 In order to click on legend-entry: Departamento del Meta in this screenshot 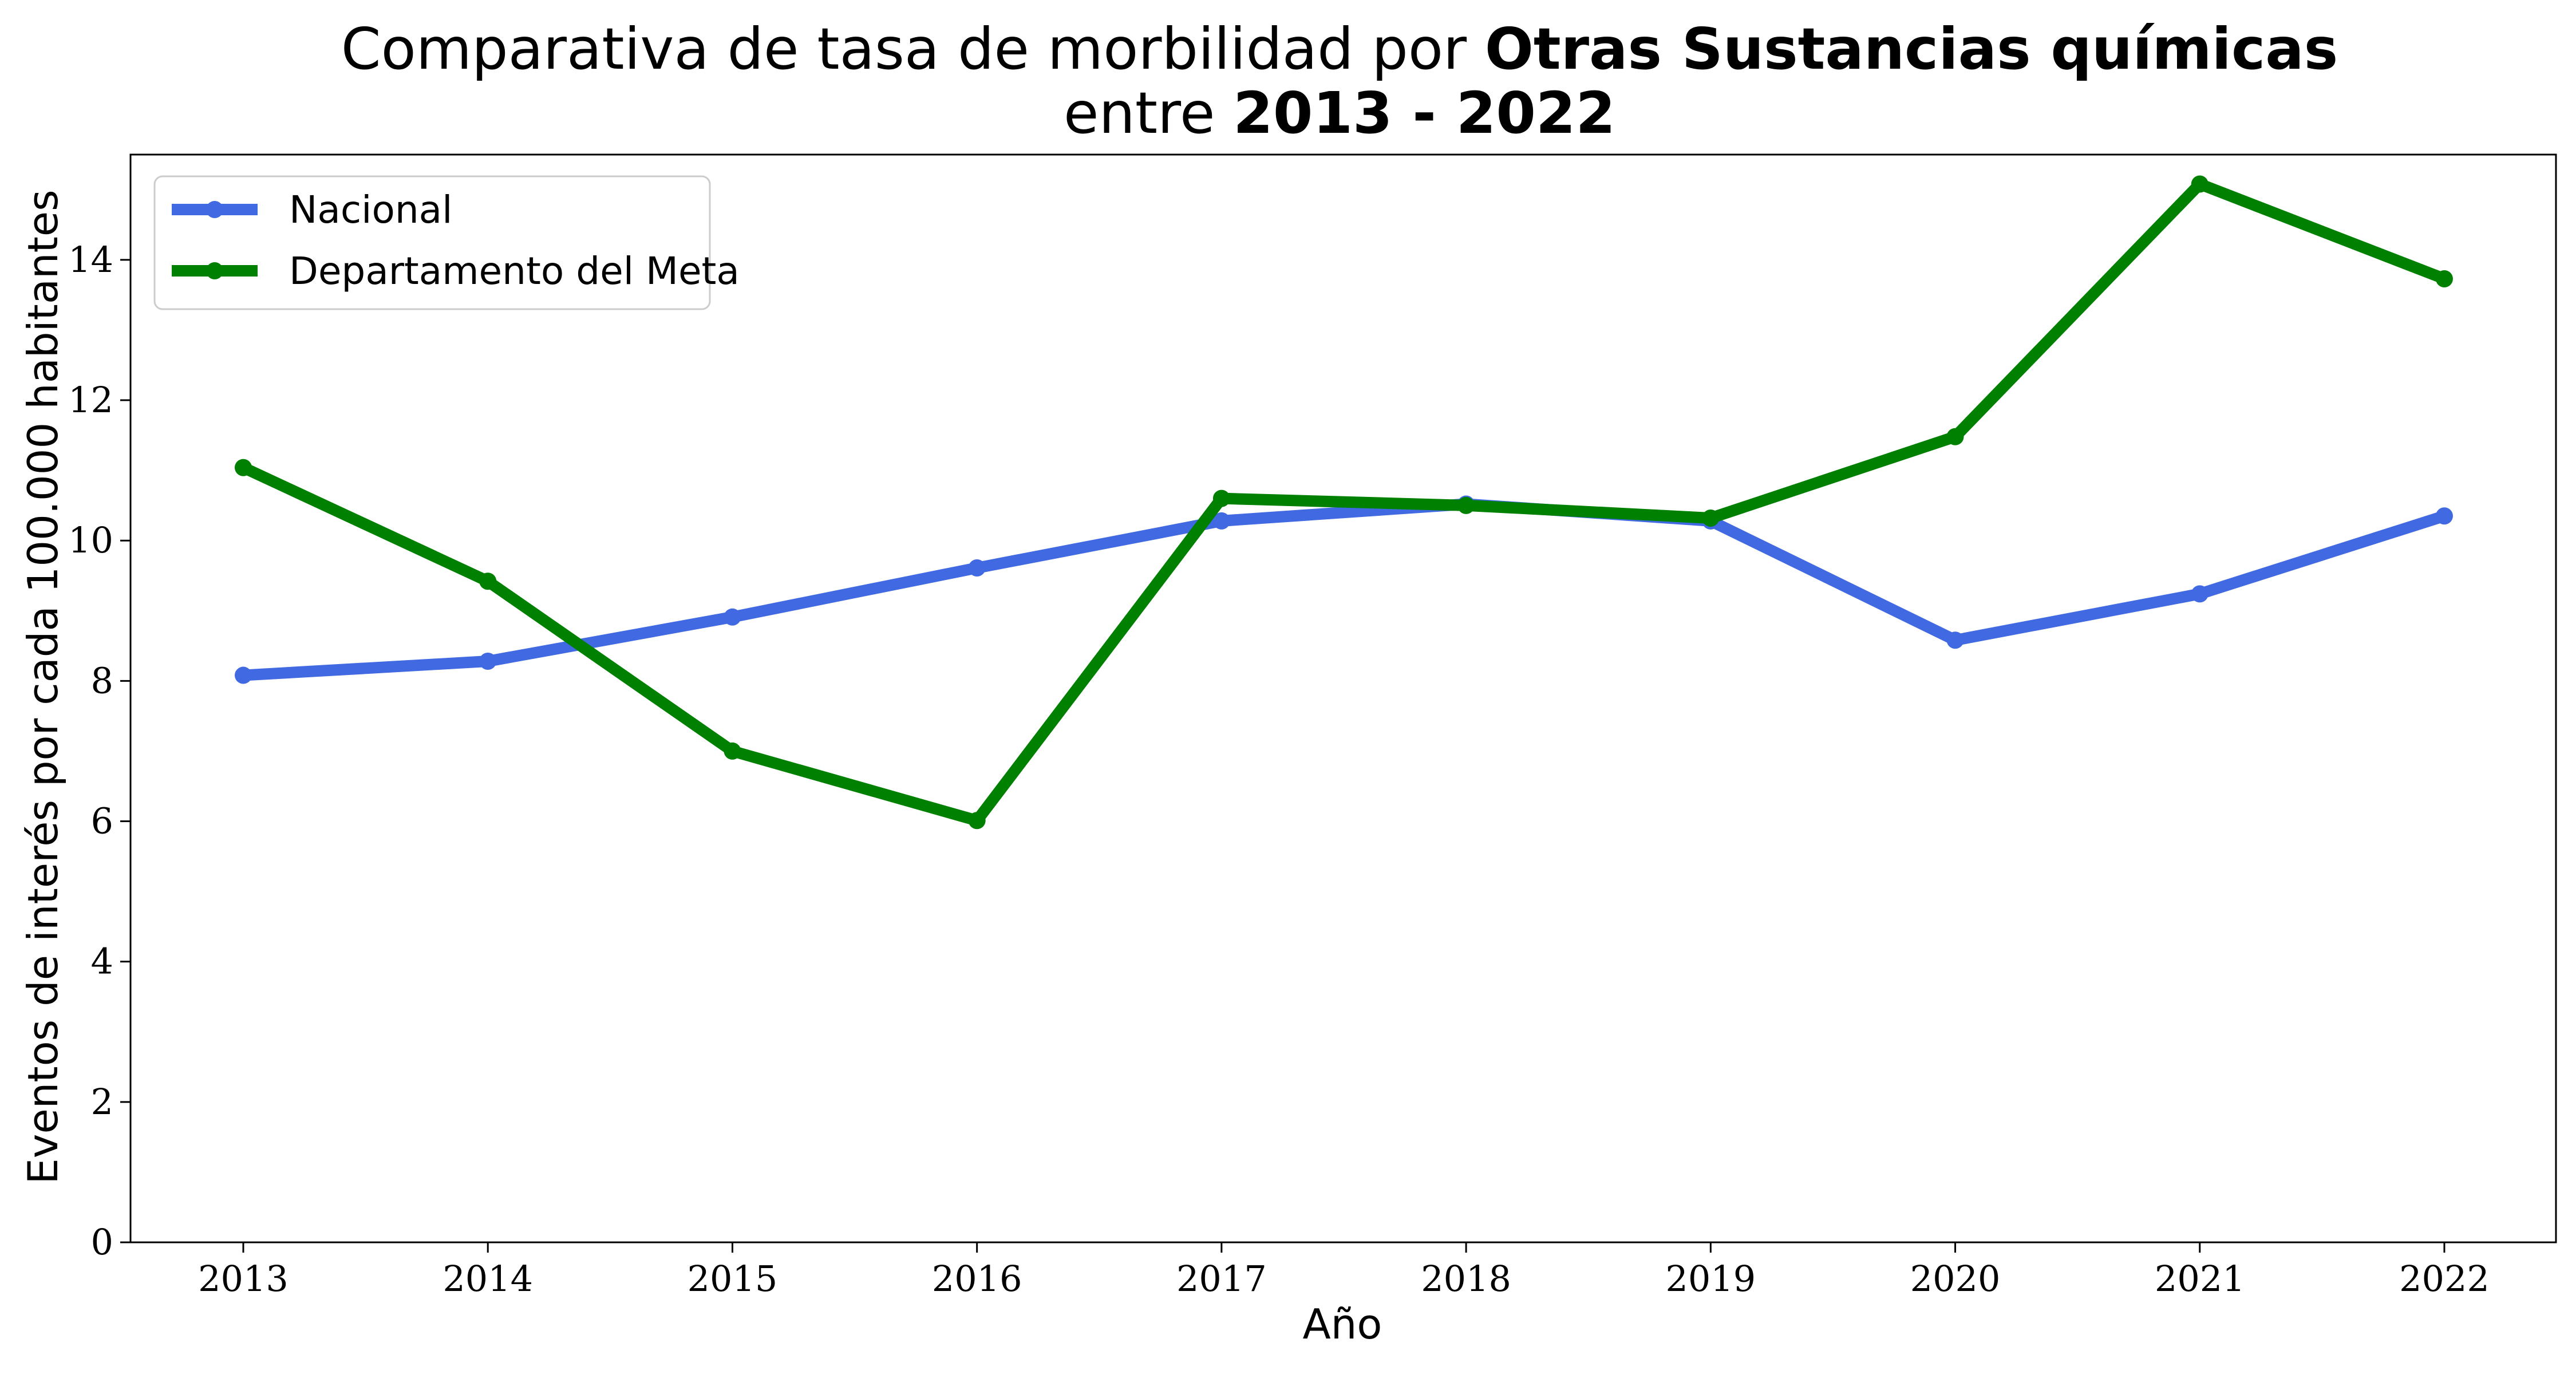, I will do `click(456, 271)`.